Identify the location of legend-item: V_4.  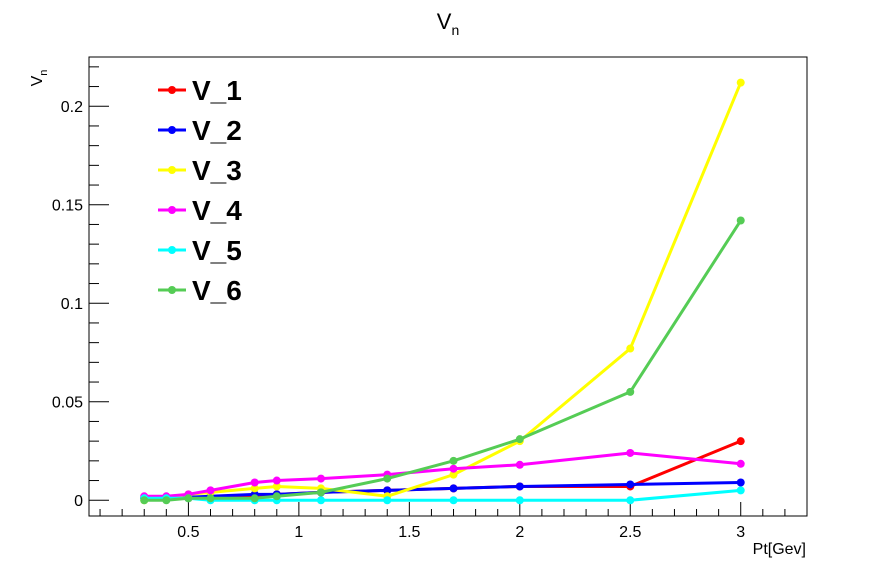
(200, 210).